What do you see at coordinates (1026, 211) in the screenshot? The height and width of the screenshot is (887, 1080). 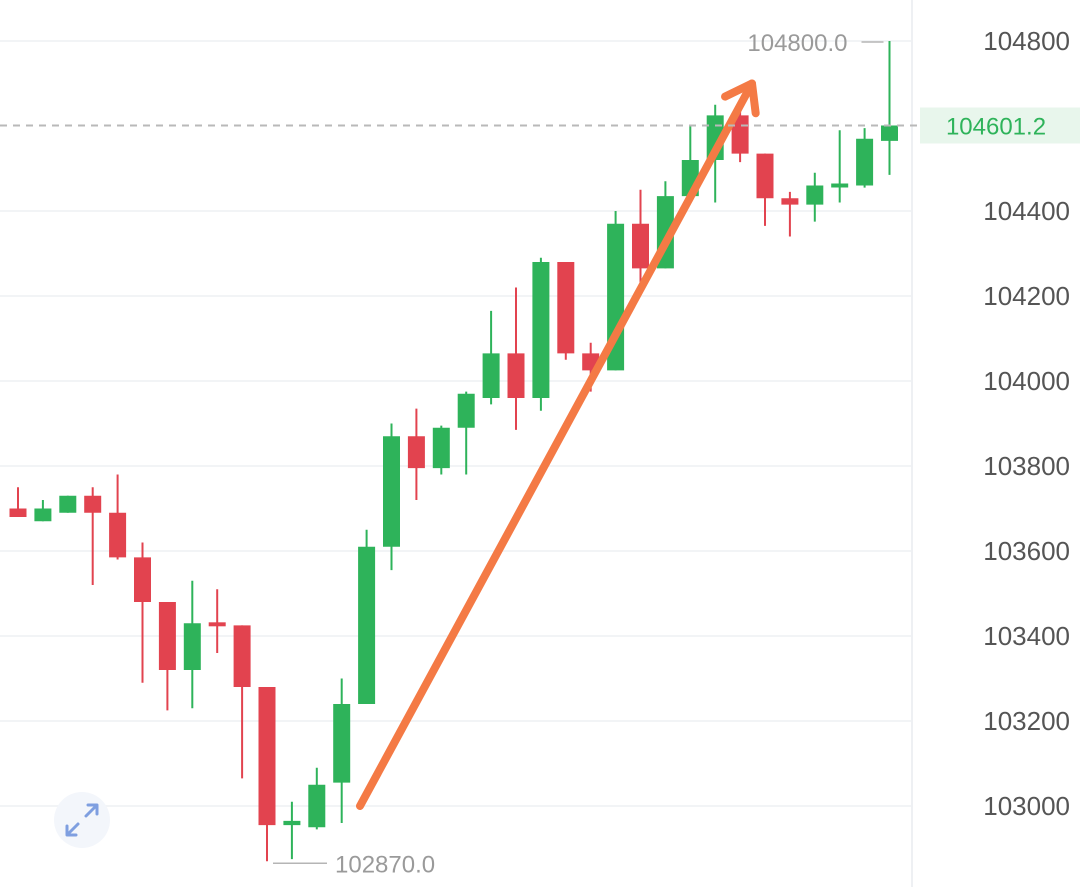 I see `y-tick-label: 104400` at bounding box center [1026, 211].